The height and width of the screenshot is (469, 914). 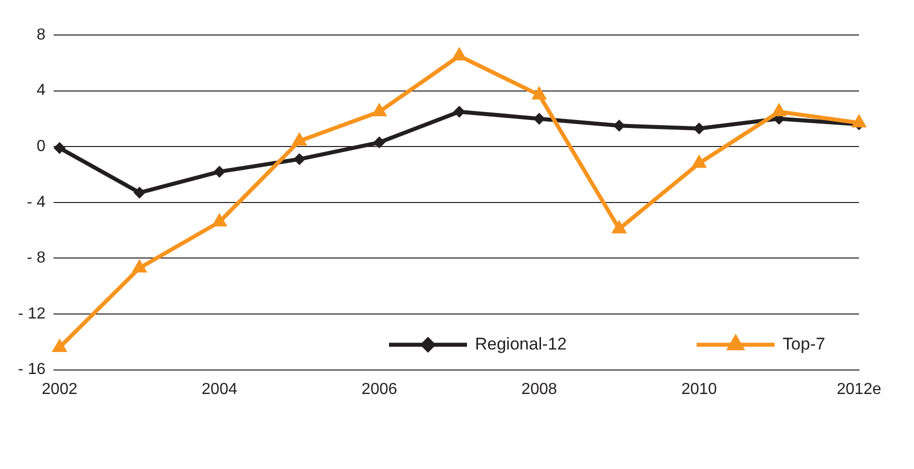 What do you see at coordinates (36, 202) in the screenshot?
I see `y-tick-label: - 4` at bounding box center [36, 202].